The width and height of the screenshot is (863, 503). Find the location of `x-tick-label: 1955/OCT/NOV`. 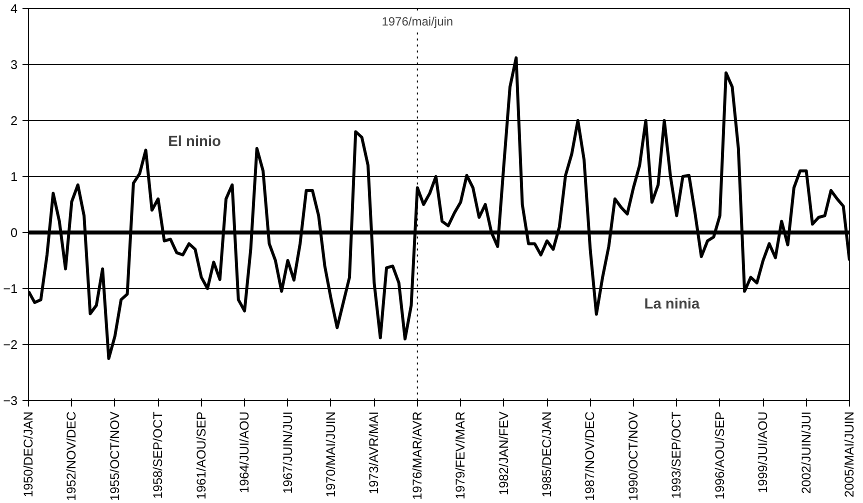

x-tick-label: 1955/OCT/NOV is located at coordinates (115, 455).